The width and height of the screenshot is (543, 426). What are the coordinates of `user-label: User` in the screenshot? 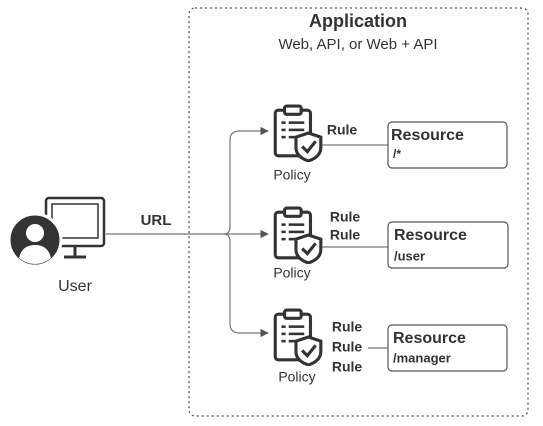 It's located at (75, 286).